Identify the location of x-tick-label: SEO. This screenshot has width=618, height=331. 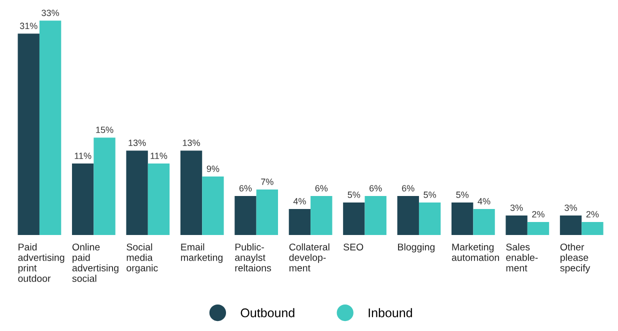
(354, 247).